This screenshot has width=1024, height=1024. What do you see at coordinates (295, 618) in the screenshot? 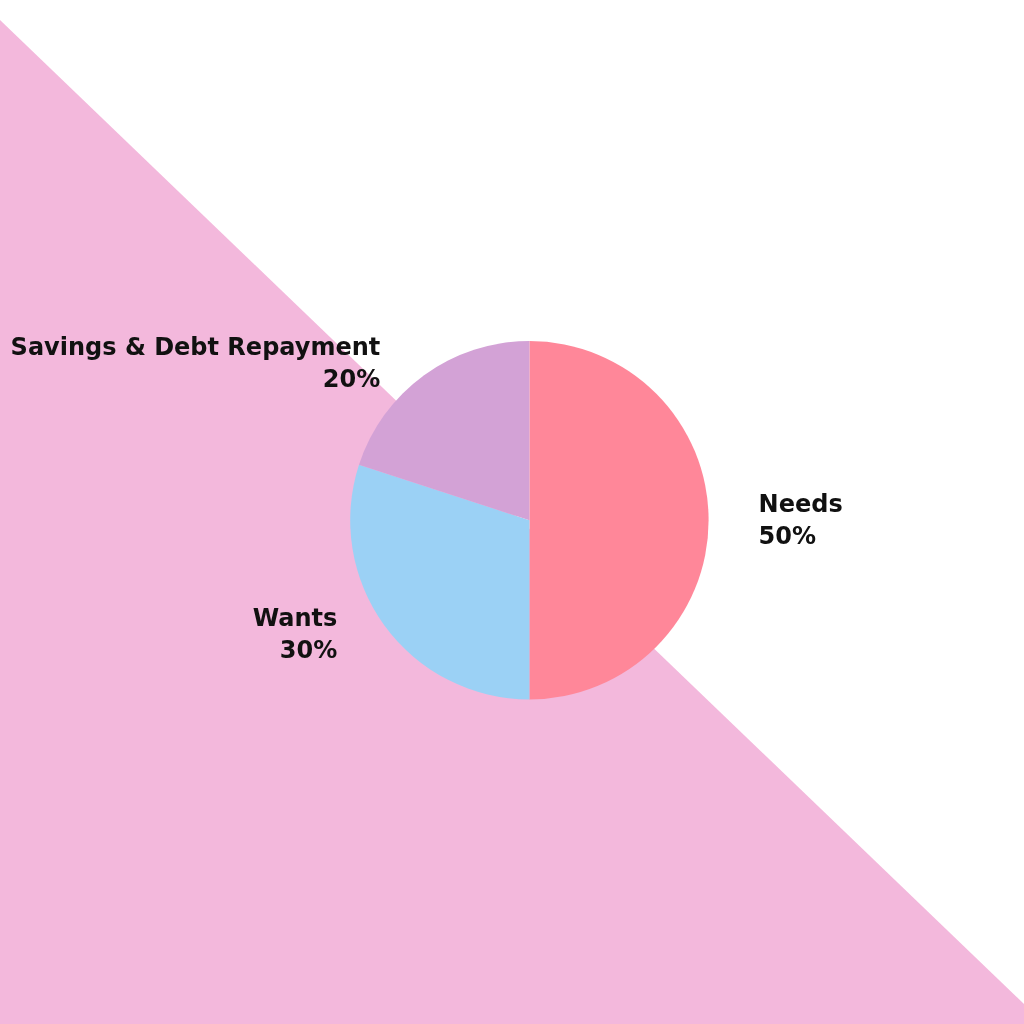
I see `slice-label: Wants` at bounding box center [295, 618].